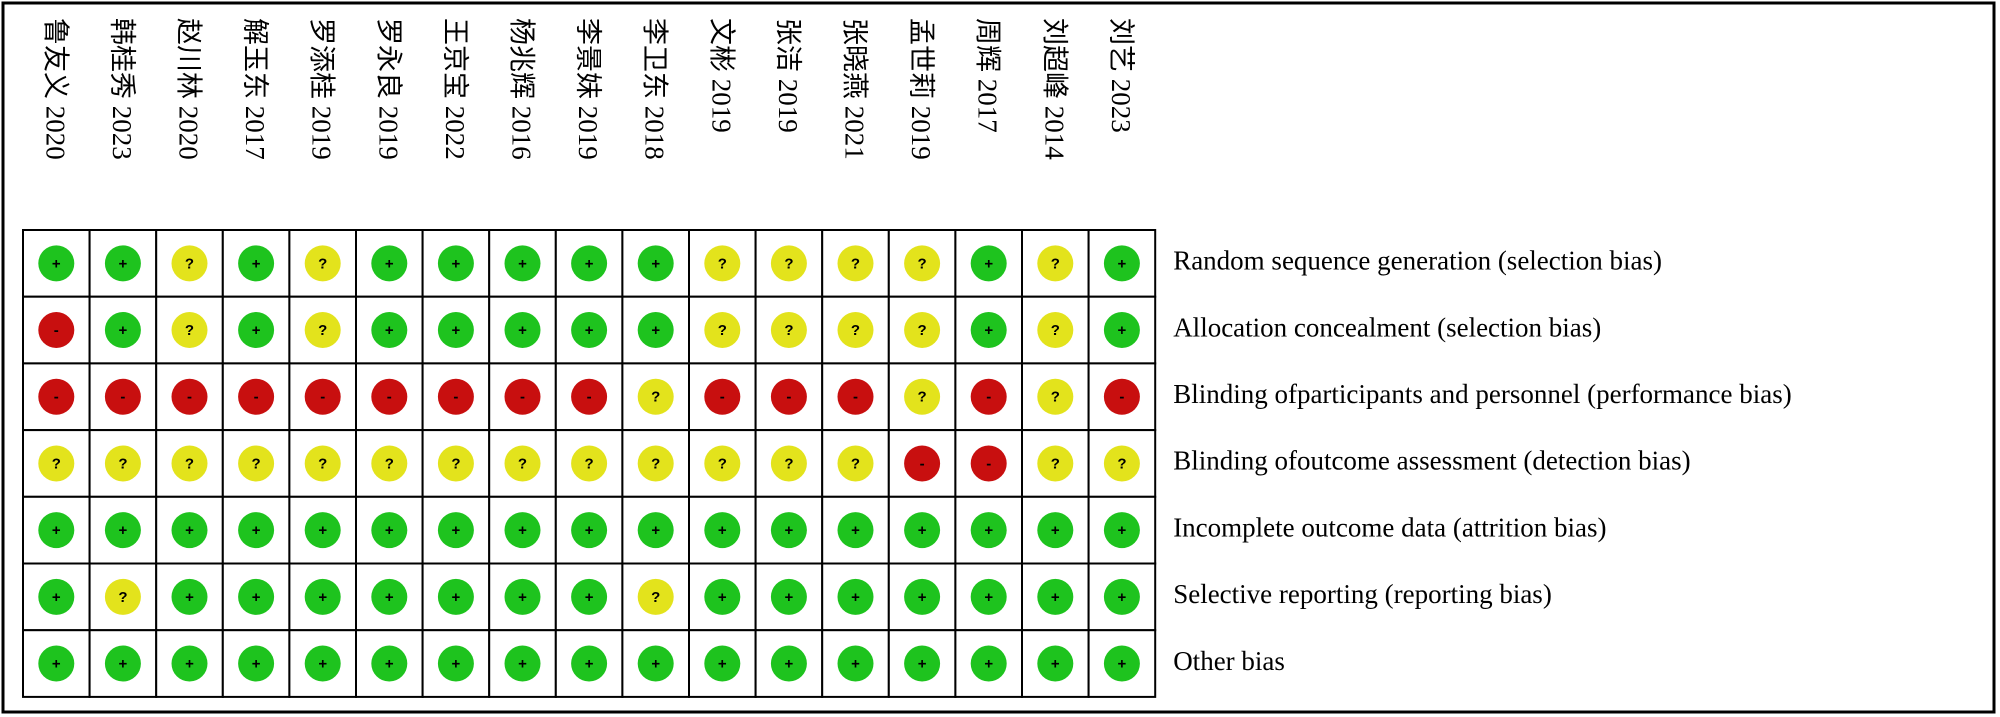  Describe the element at coordinates (1229, 661) in the screenshot. I see `domain-label: Other bias` at that location.